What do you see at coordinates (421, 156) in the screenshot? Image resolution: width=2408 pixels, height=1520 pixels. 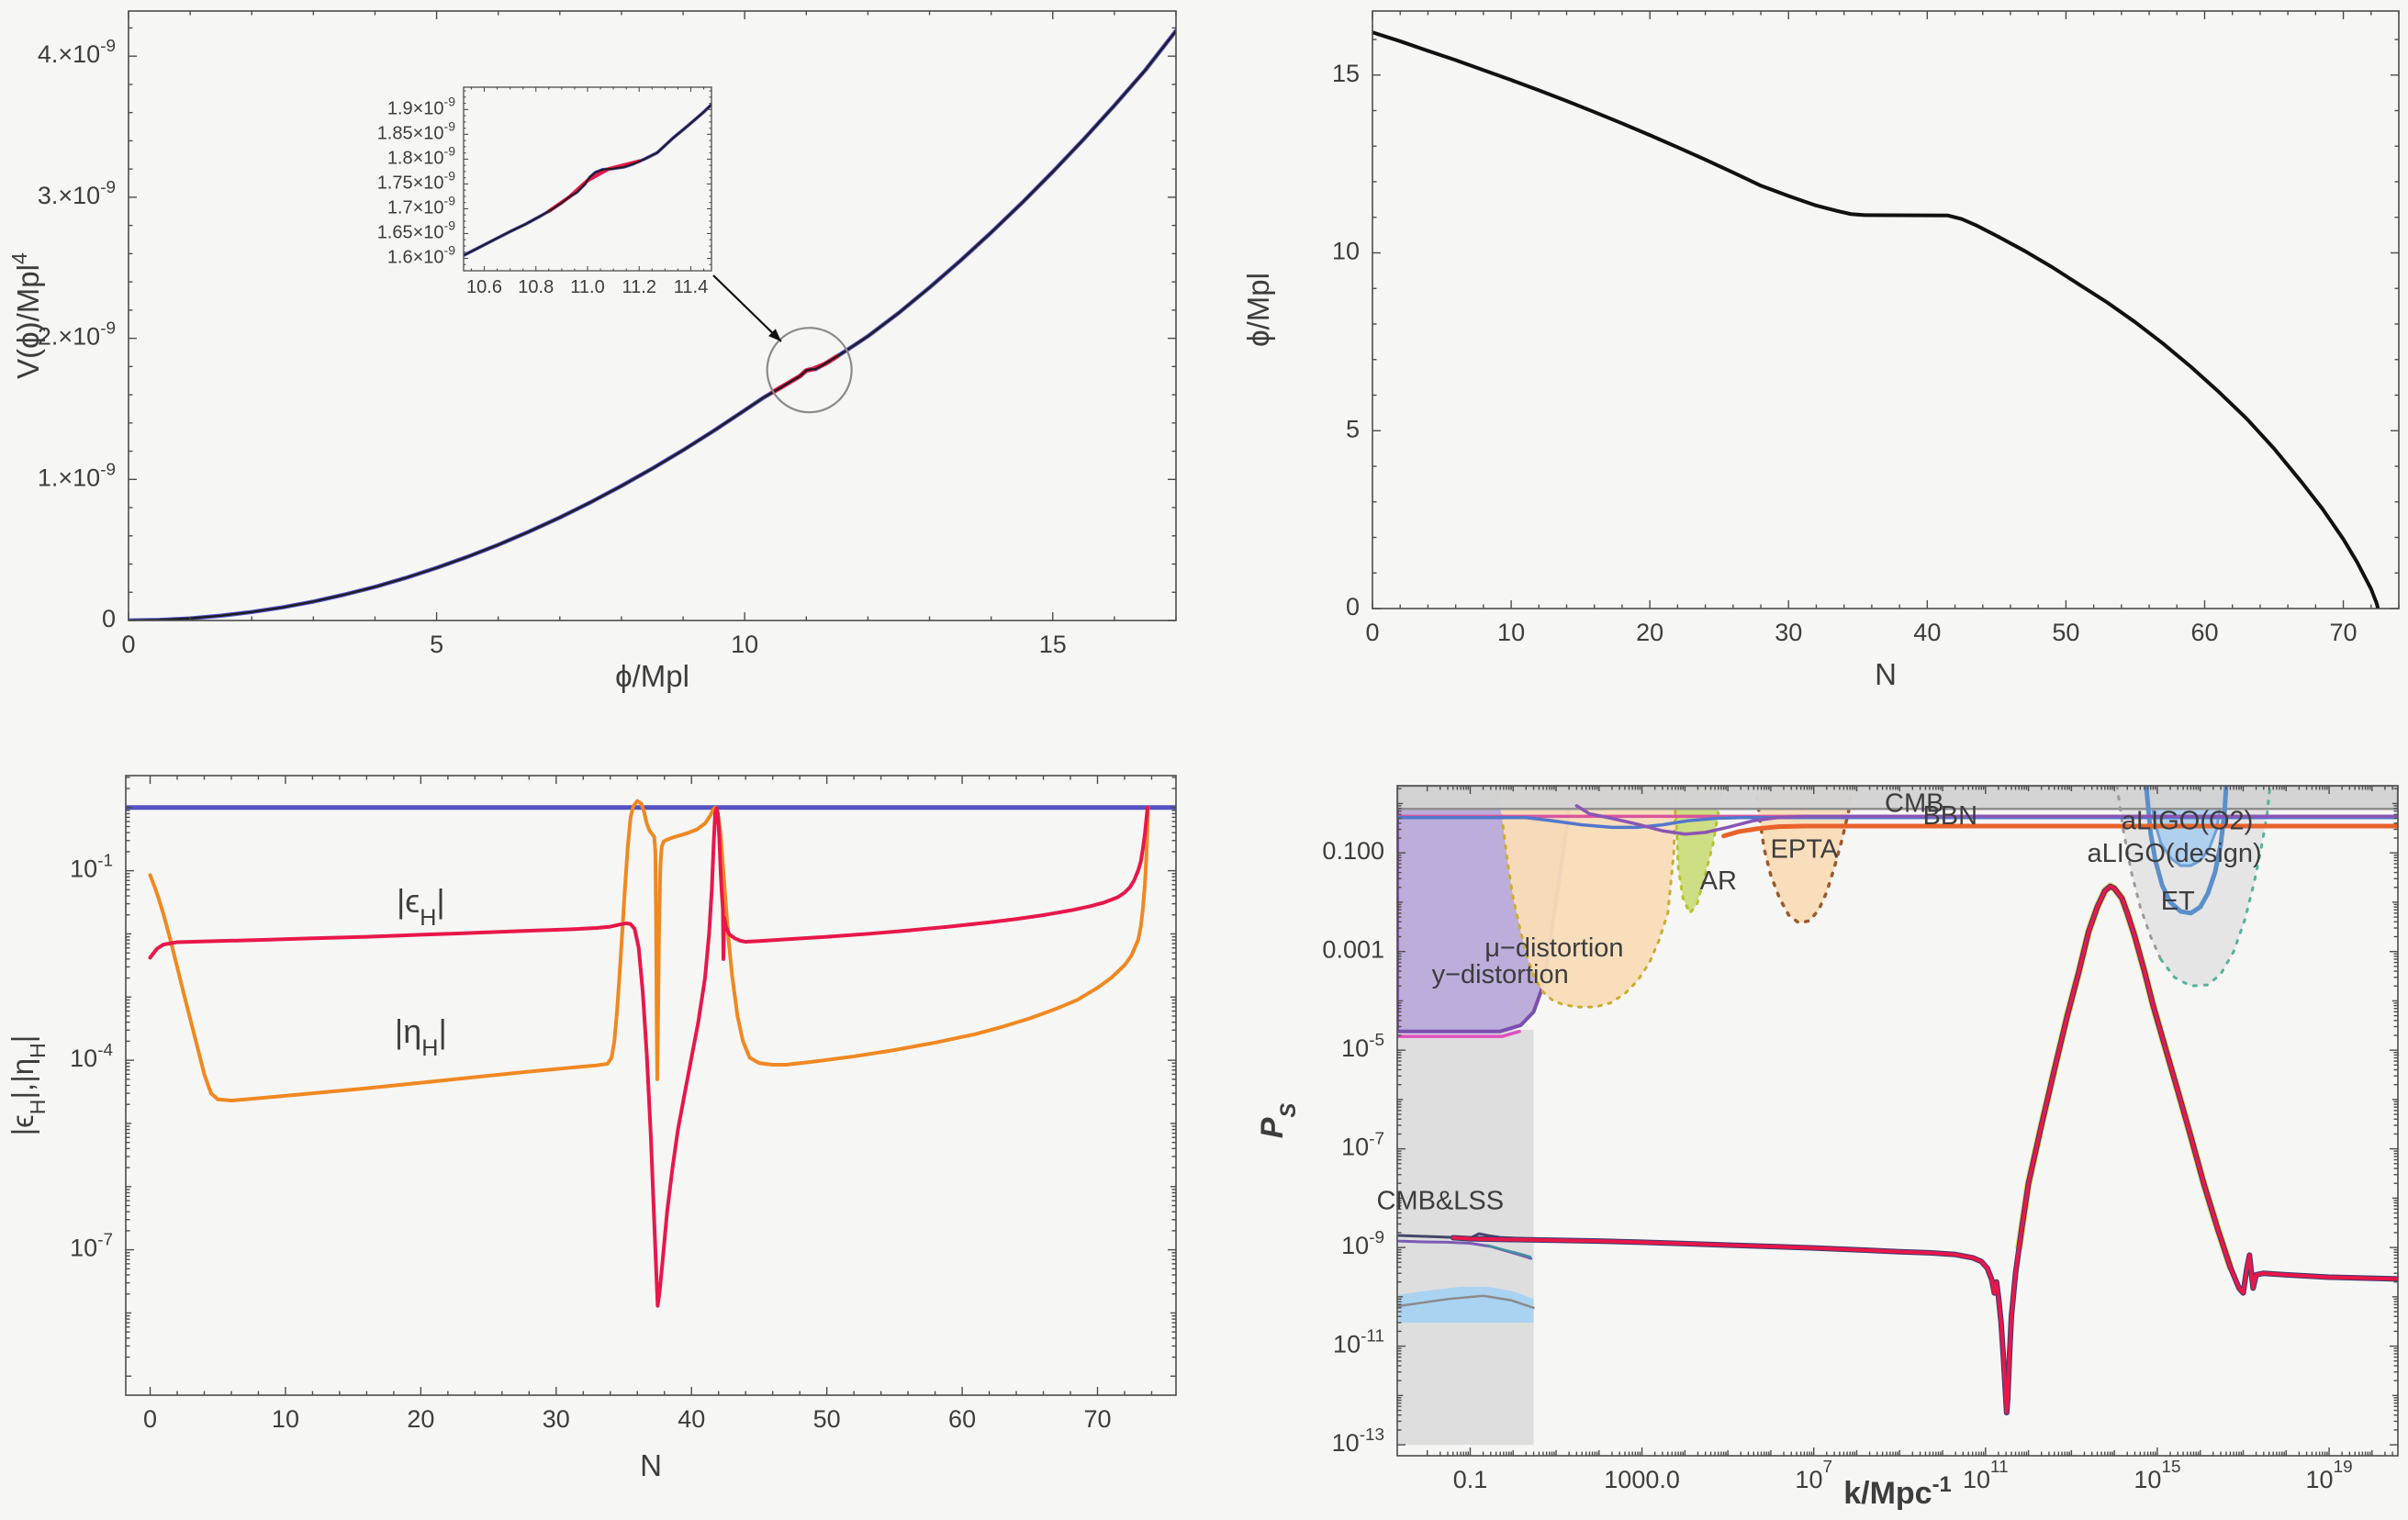 I see `svg-text: 1.8×10⁻⁹` at bounding box center [421, 156].